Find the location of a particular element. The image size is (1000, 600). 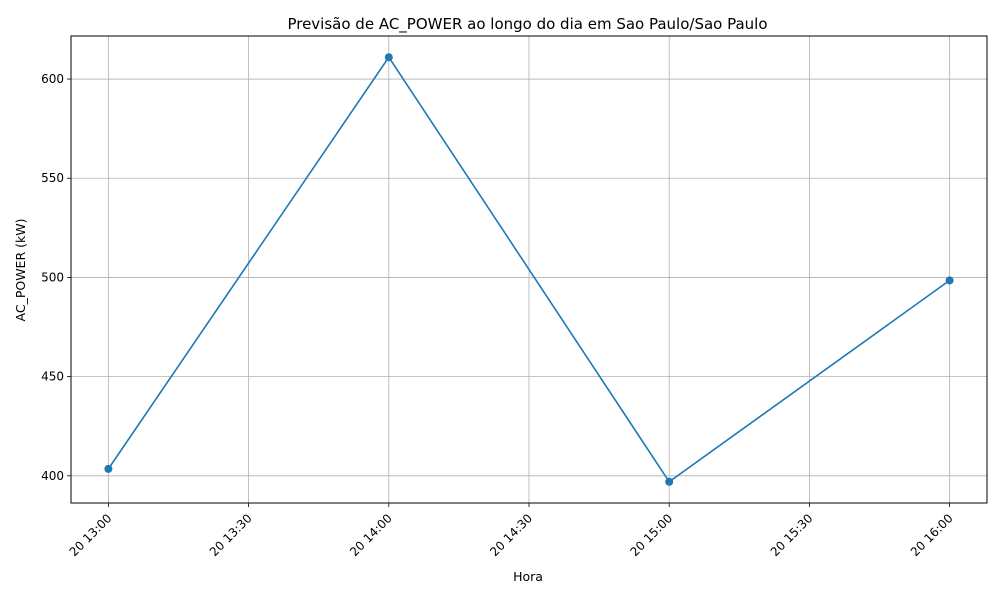

x-tick-label: 20 16:00 is located at coordinates (932, 535).